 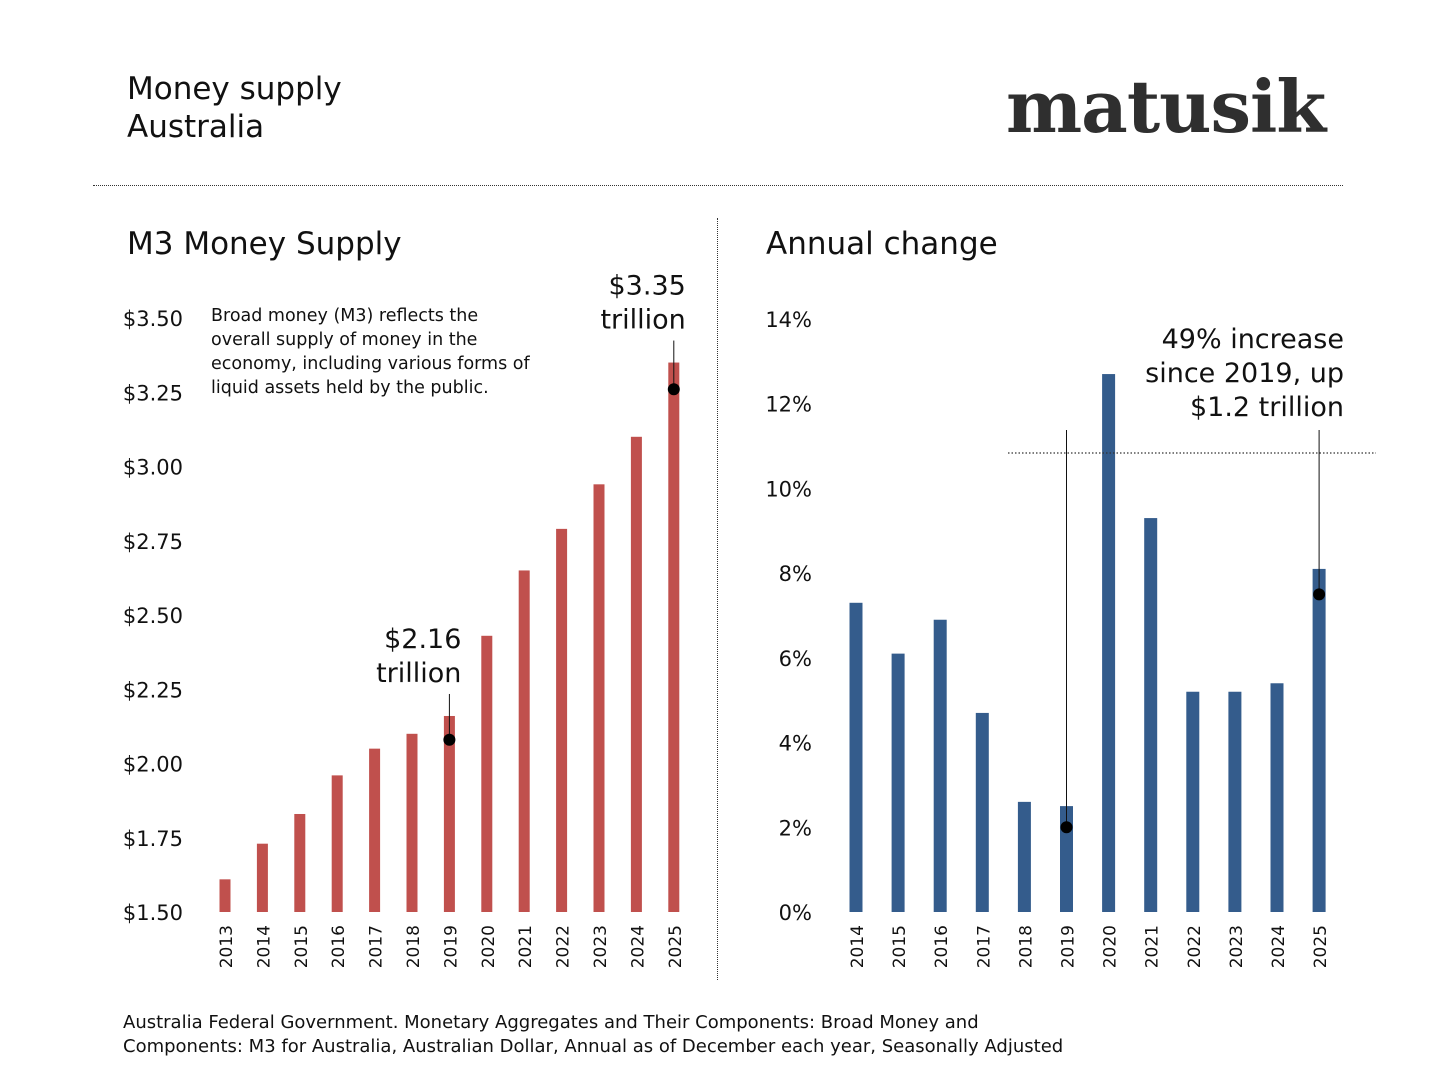 What do you see at coordinates (940, 765) in the screenshot?
I see `change-bar-2016` at bounding box center [940, 765].